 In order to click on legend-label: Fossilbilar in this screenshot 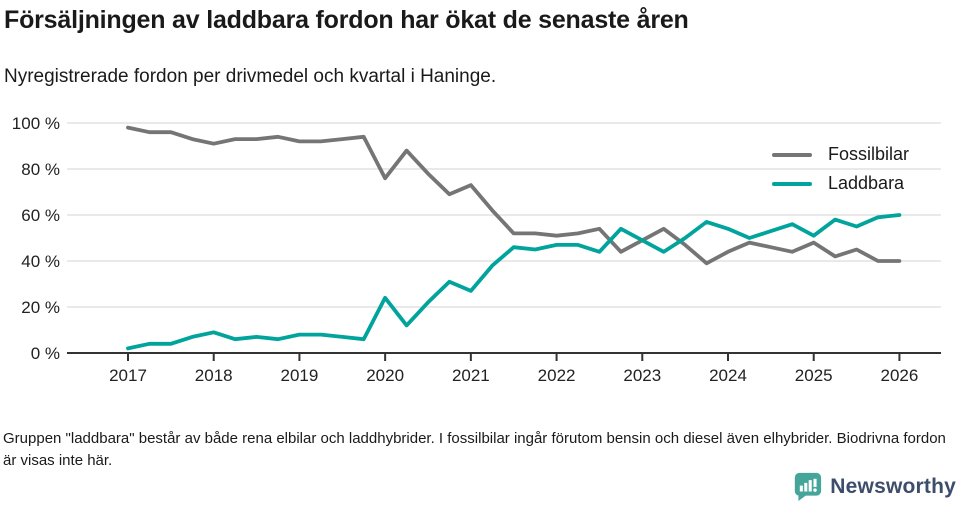, I will do `click(869, 154)`.